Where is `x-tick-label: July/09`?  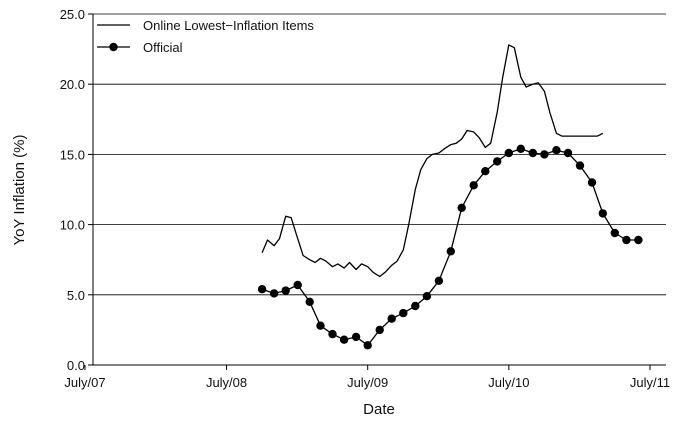
x-tick-label: July/09 is located at coordinates (367, 382).